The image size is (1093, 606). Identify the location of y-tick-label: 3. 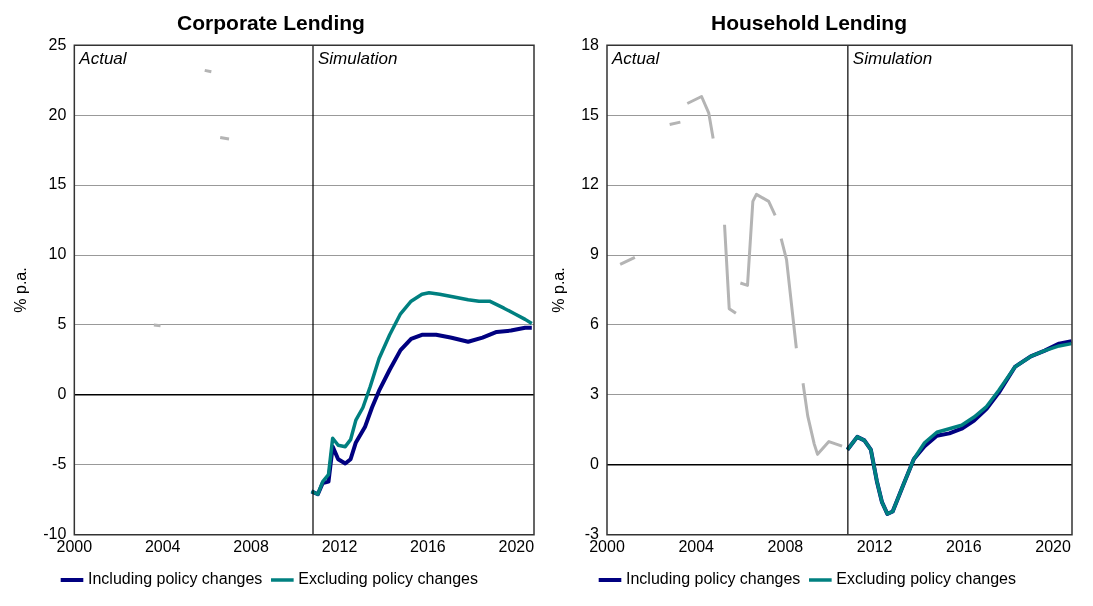
(595, 394).